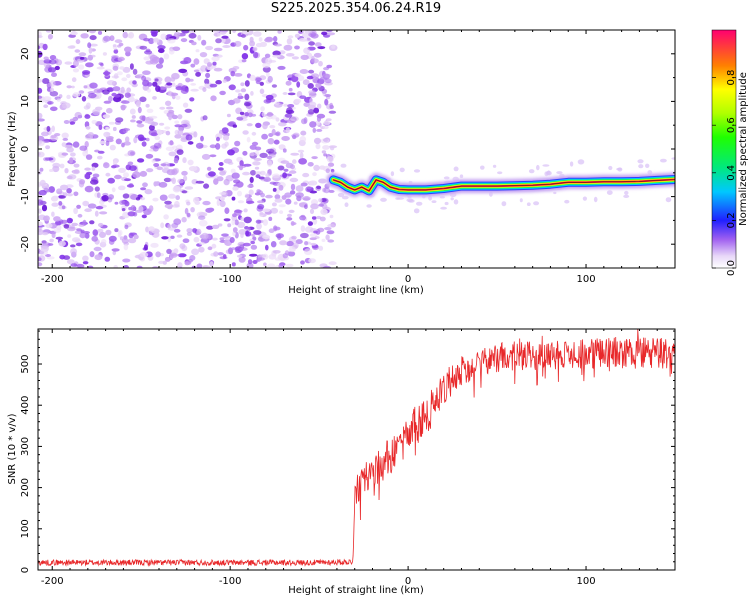  I want to click on spectrogram-y-axis-label: Frequency (Hz), so click(12, 149).